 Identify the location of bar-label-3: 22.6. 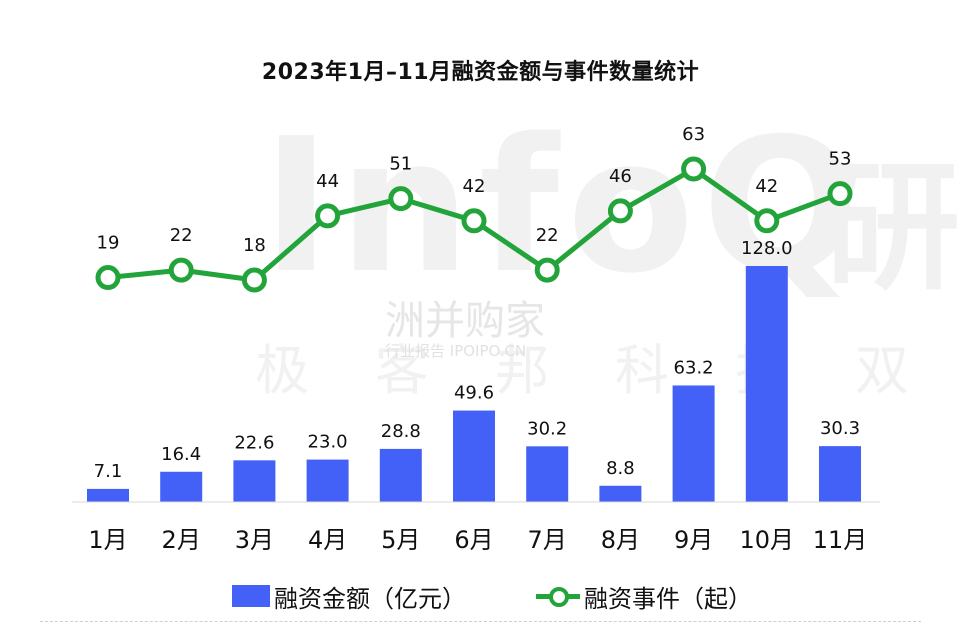
(254, 442).